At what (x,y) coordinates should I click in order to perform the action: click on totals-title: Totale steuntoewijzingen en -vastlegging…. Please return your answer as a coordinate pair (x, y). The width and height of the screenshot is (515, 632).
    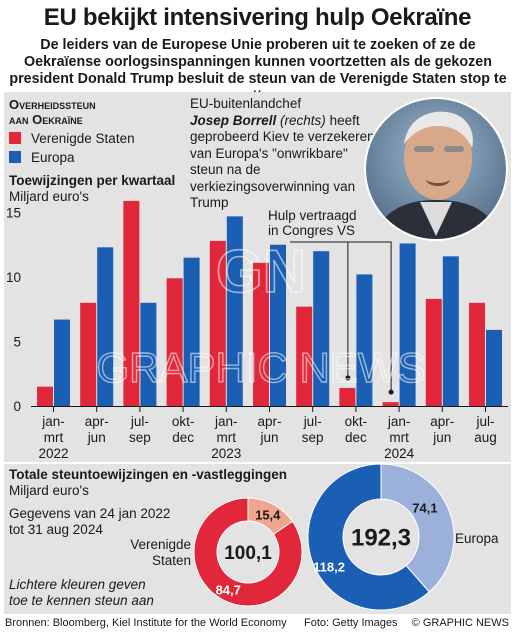
    Looking at the image, I should click on (148, 474).